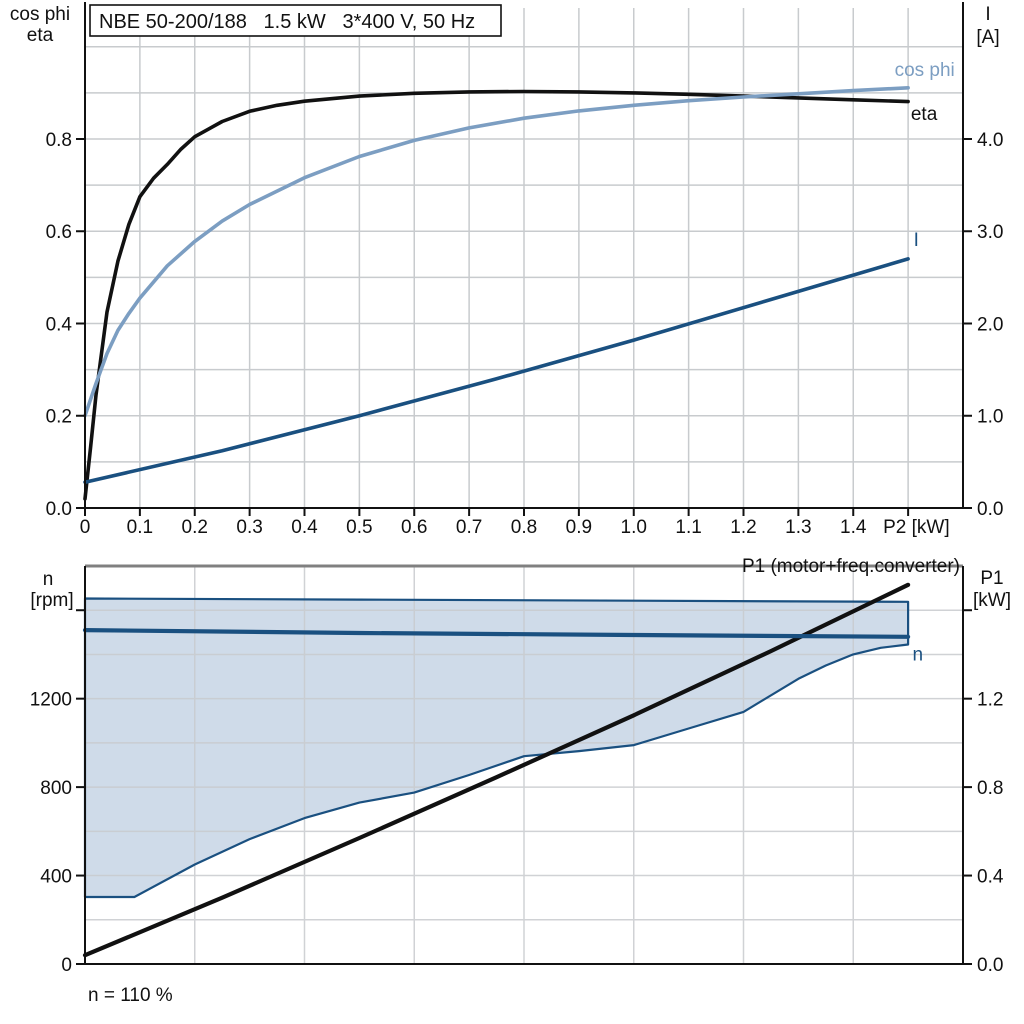  Describe the element at coordinates (59, 324) in the screenshot. I see `left-tick-label: 0.4` at that location.